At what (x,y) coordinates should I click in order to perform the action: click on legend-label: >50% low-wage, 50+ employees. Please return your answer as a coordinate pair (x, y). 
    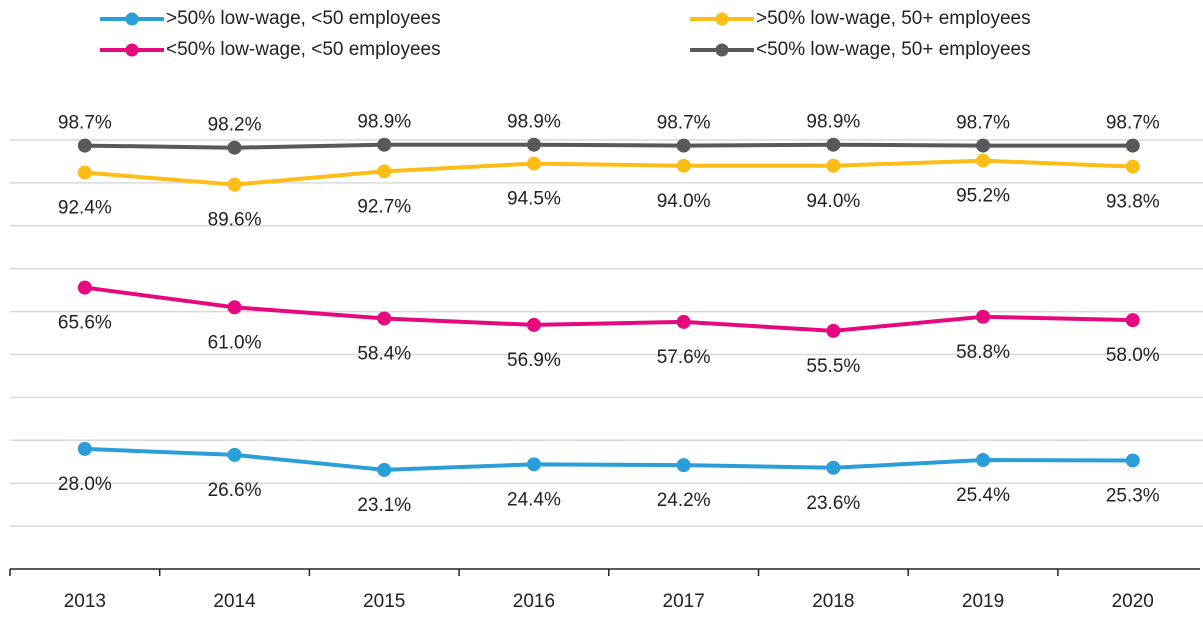
    Looking at the image, I should click on (893, 18).